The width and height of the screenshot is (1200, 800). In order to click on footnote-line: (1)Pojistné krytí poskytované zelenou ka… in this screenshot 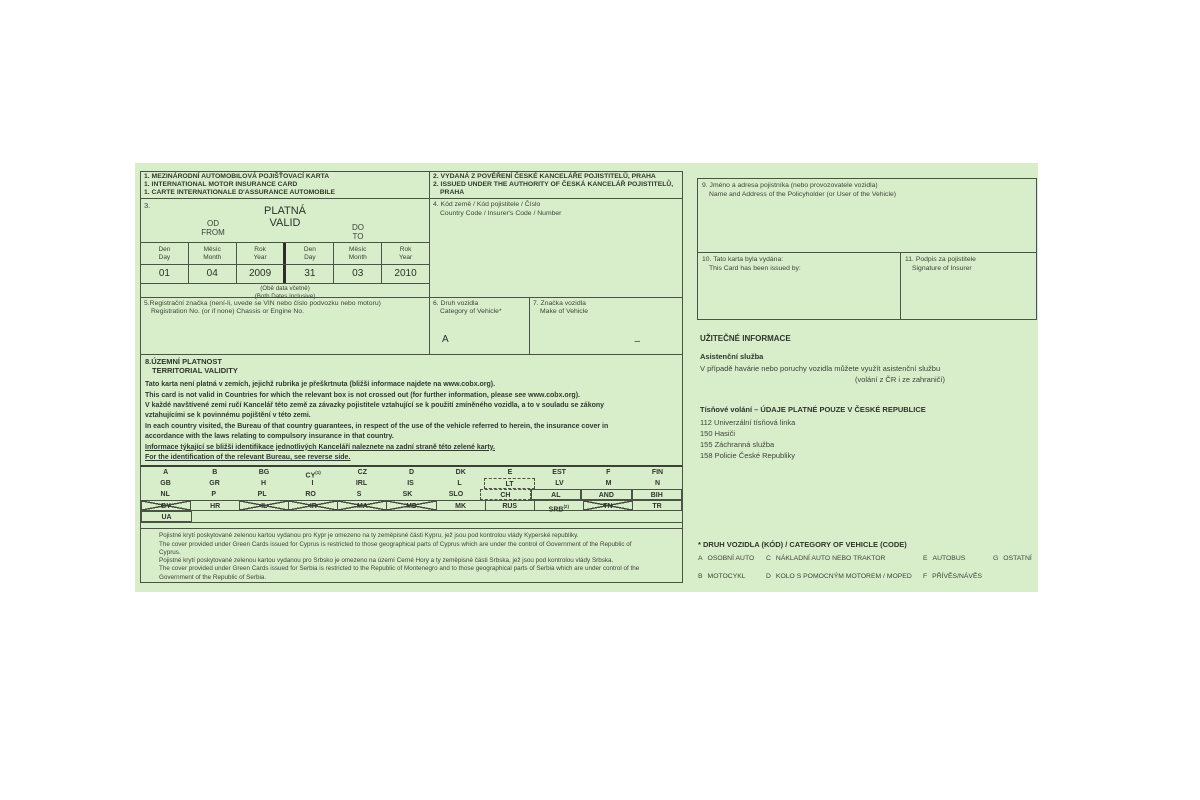, I will do `click(369, 536)`.